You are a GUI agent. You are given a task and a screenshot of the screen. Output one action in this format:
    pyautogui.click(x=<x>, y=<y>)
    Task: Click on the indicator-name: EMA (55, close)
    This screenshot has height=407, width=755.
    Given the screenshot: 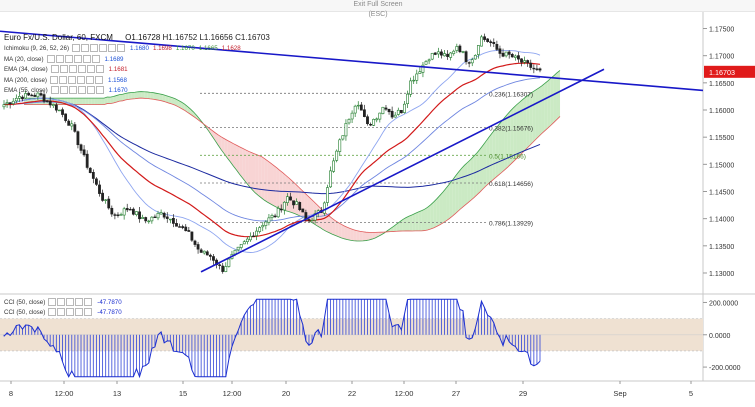 What is the action you would take?
    pyautogui.click(x=26, y=90)
    